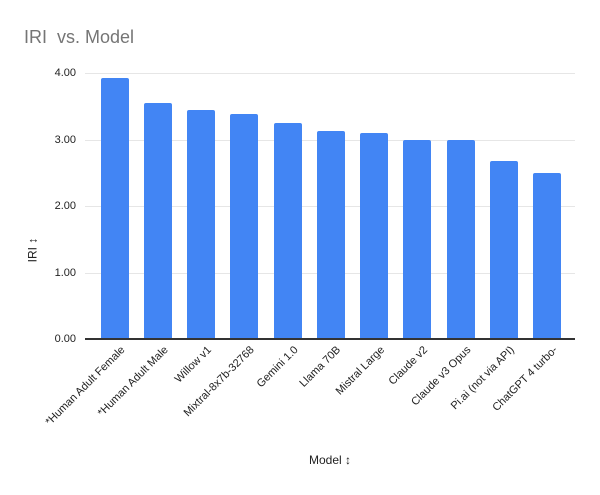 This screenshot has height=495, width=600. What do you see at coordinates (79, 37) in the screenshot?
I see `chart-title: IRI vs. Model` at bounding box center [79, 37].